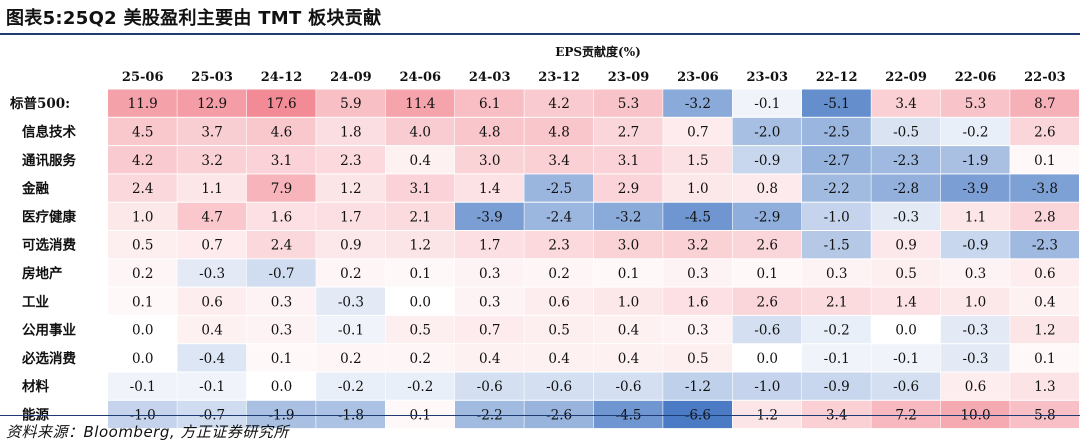  What do you see at coordinates (558, 132) in the screenshot?
I see `cell-value: 4.8` at bounding box center [558, 132].